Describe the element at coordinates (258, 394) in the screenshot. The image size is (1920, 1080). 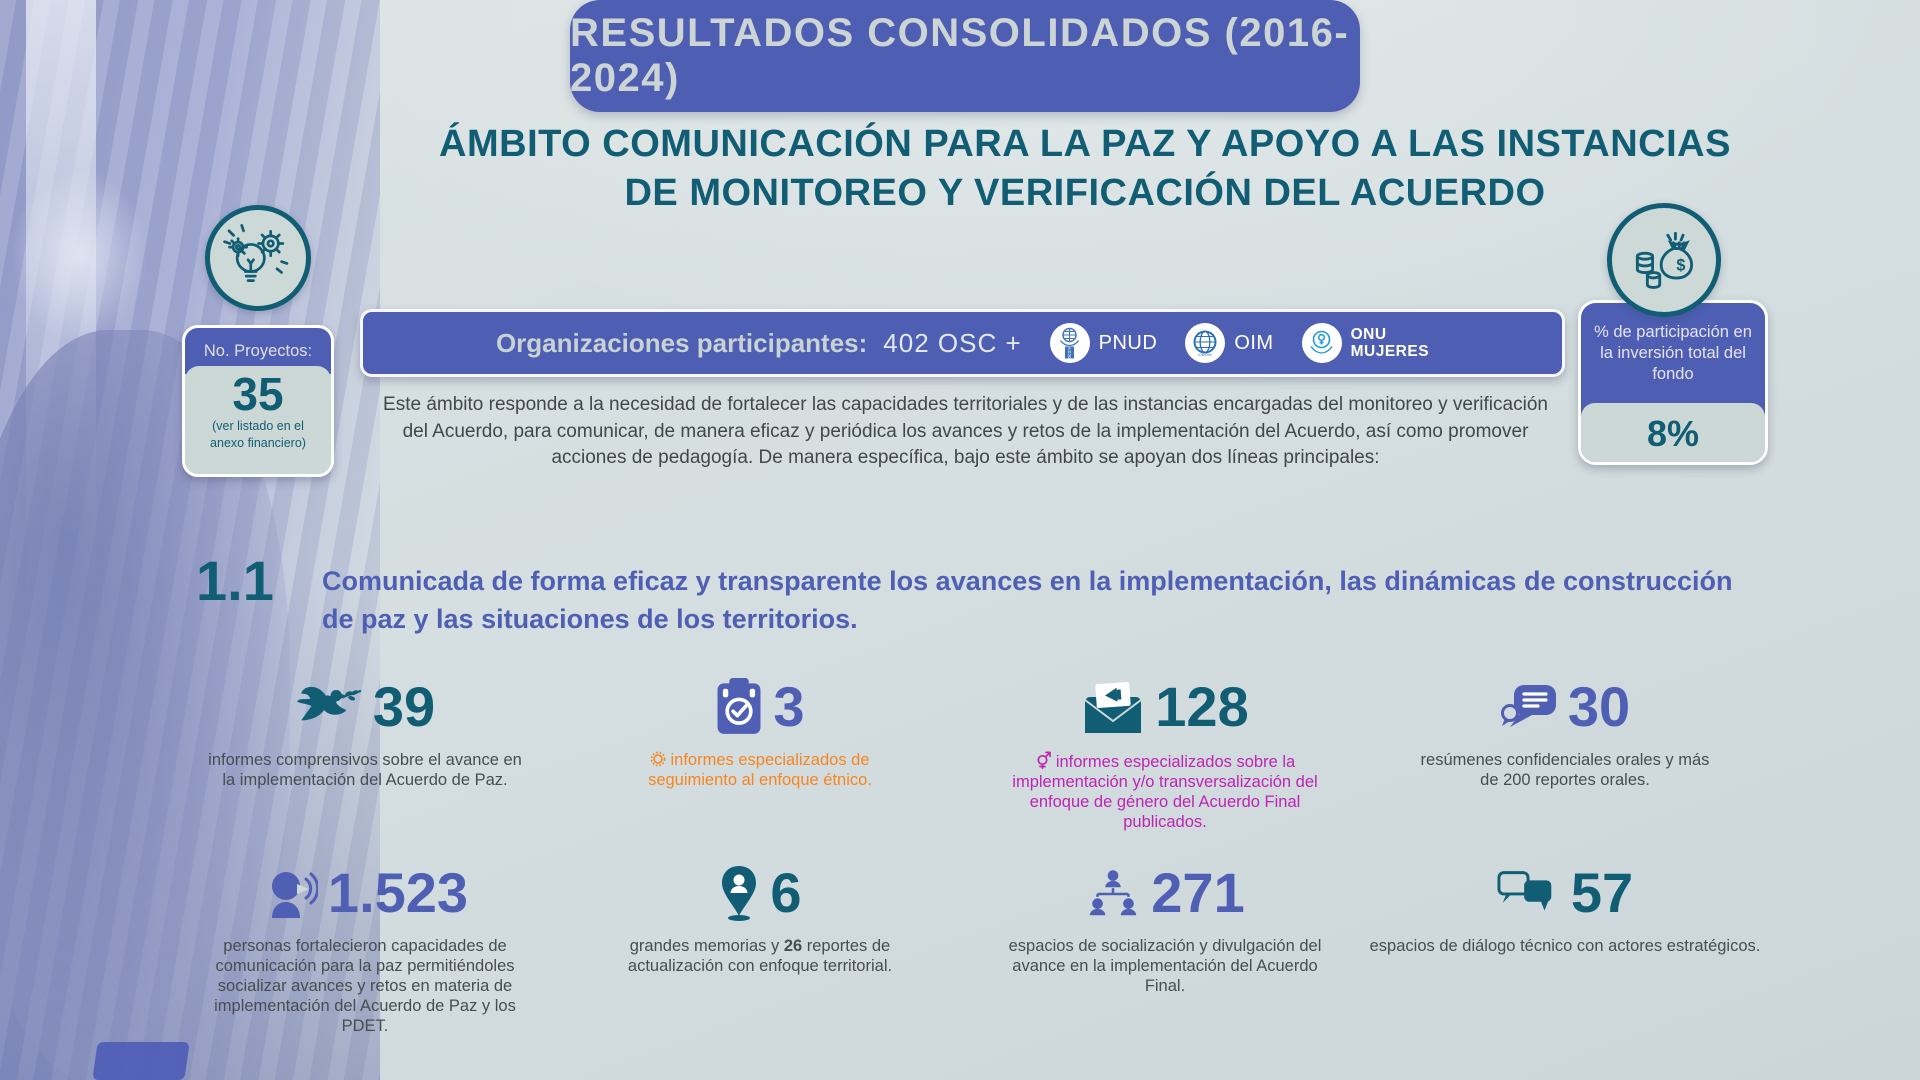
I see `projects-count-value: 35` at that location.